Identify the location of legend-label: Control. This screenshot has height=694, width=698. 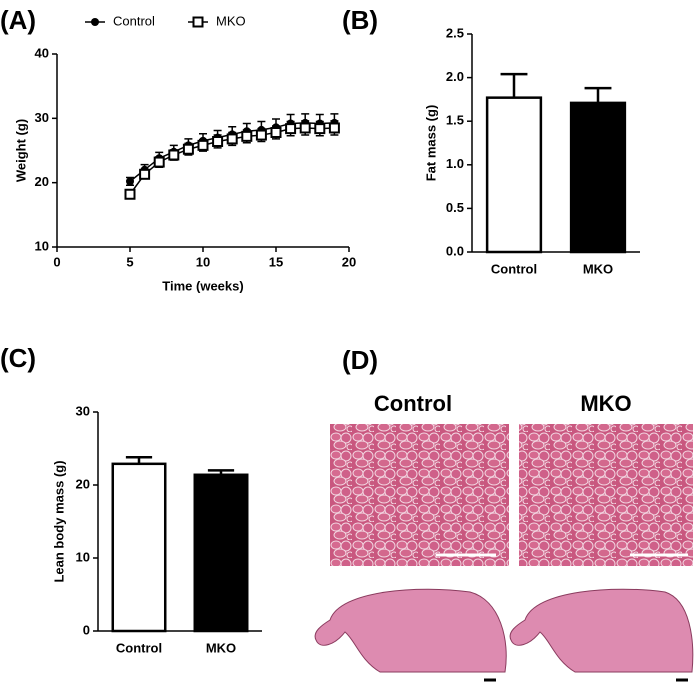
(134, 20).